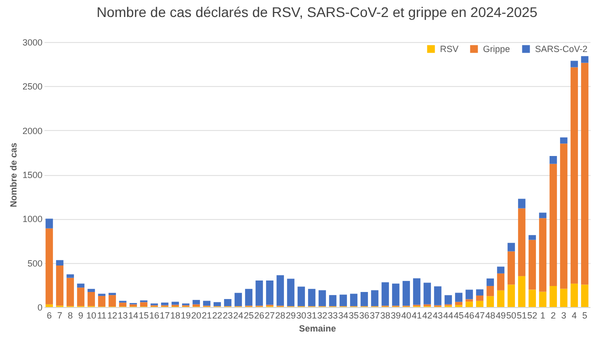 This screenshot has height=337, width=600. I want to click on x-tick-label: 24, so click(238, 315).